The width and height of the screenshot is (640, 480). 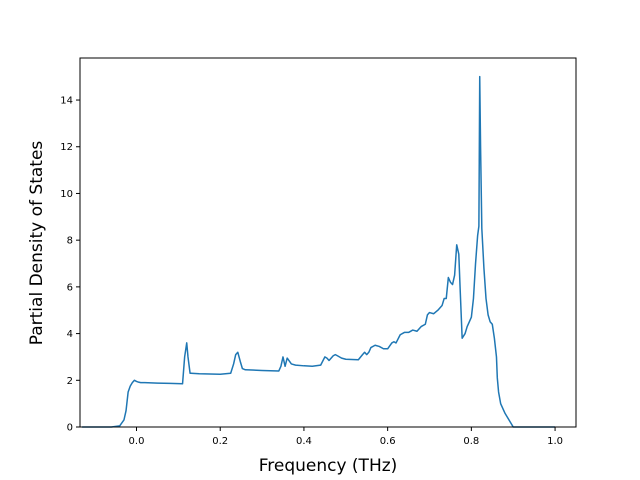 I want to click on y-tick-label: 6, so click(x=70, y=287).